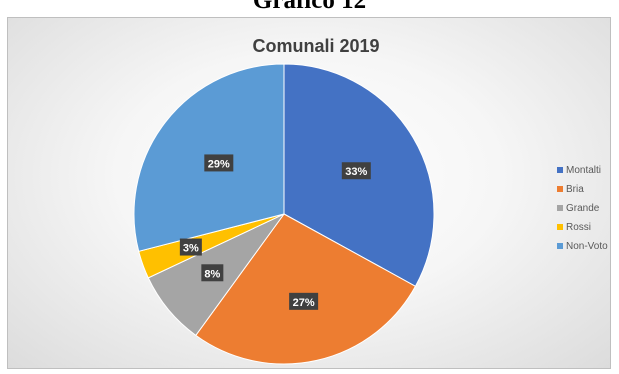 This screenshot has height=374, width=619. I want to click on data-label-non-voto: 29%, so click(219, 163).